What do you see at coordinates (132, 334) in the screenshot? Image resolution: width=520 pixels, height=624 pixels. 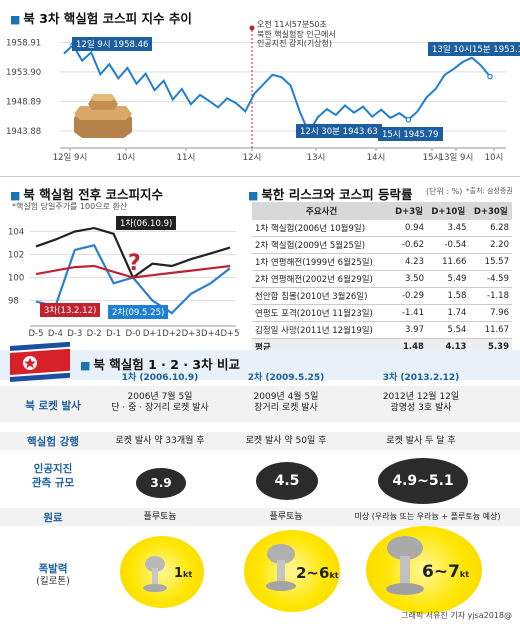 I see `index-x-tick: D-0` at bounding box center [132, 334].